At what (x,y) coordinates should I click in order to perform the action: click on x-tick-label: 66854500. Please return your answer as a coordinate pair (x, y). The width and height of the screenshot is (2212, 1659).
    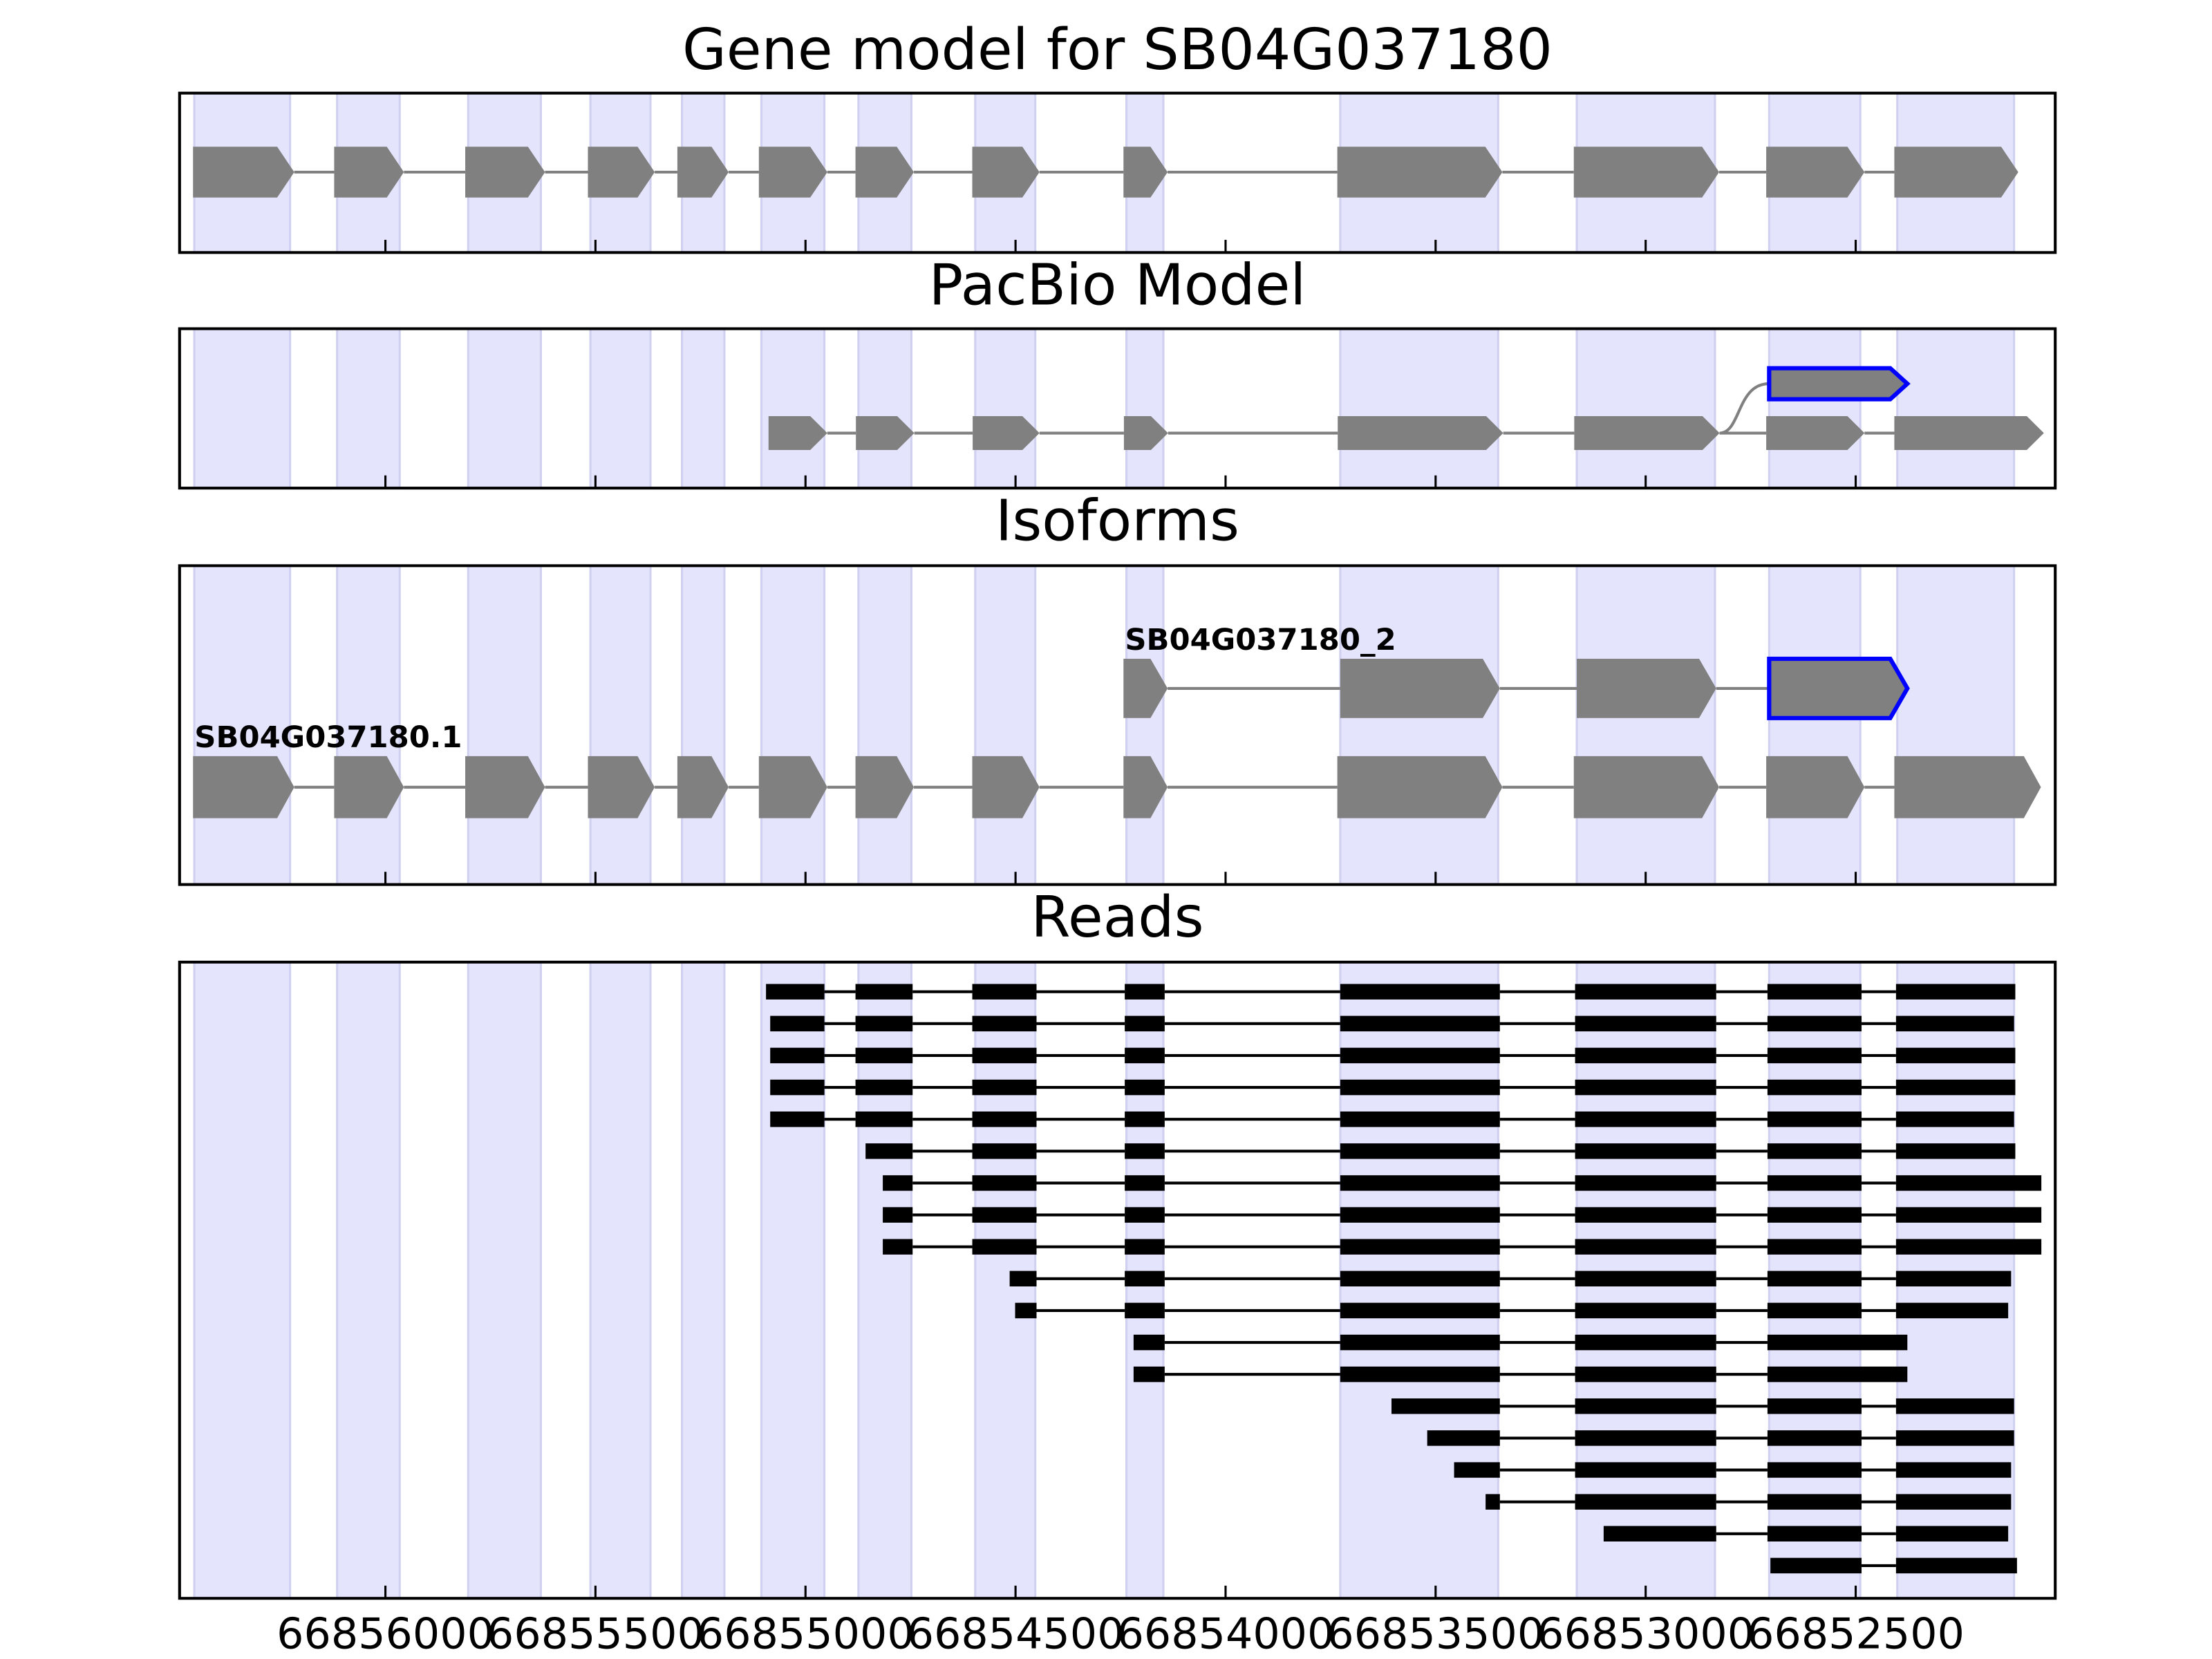
    Looking at the image, I should click on (1016, 1634).